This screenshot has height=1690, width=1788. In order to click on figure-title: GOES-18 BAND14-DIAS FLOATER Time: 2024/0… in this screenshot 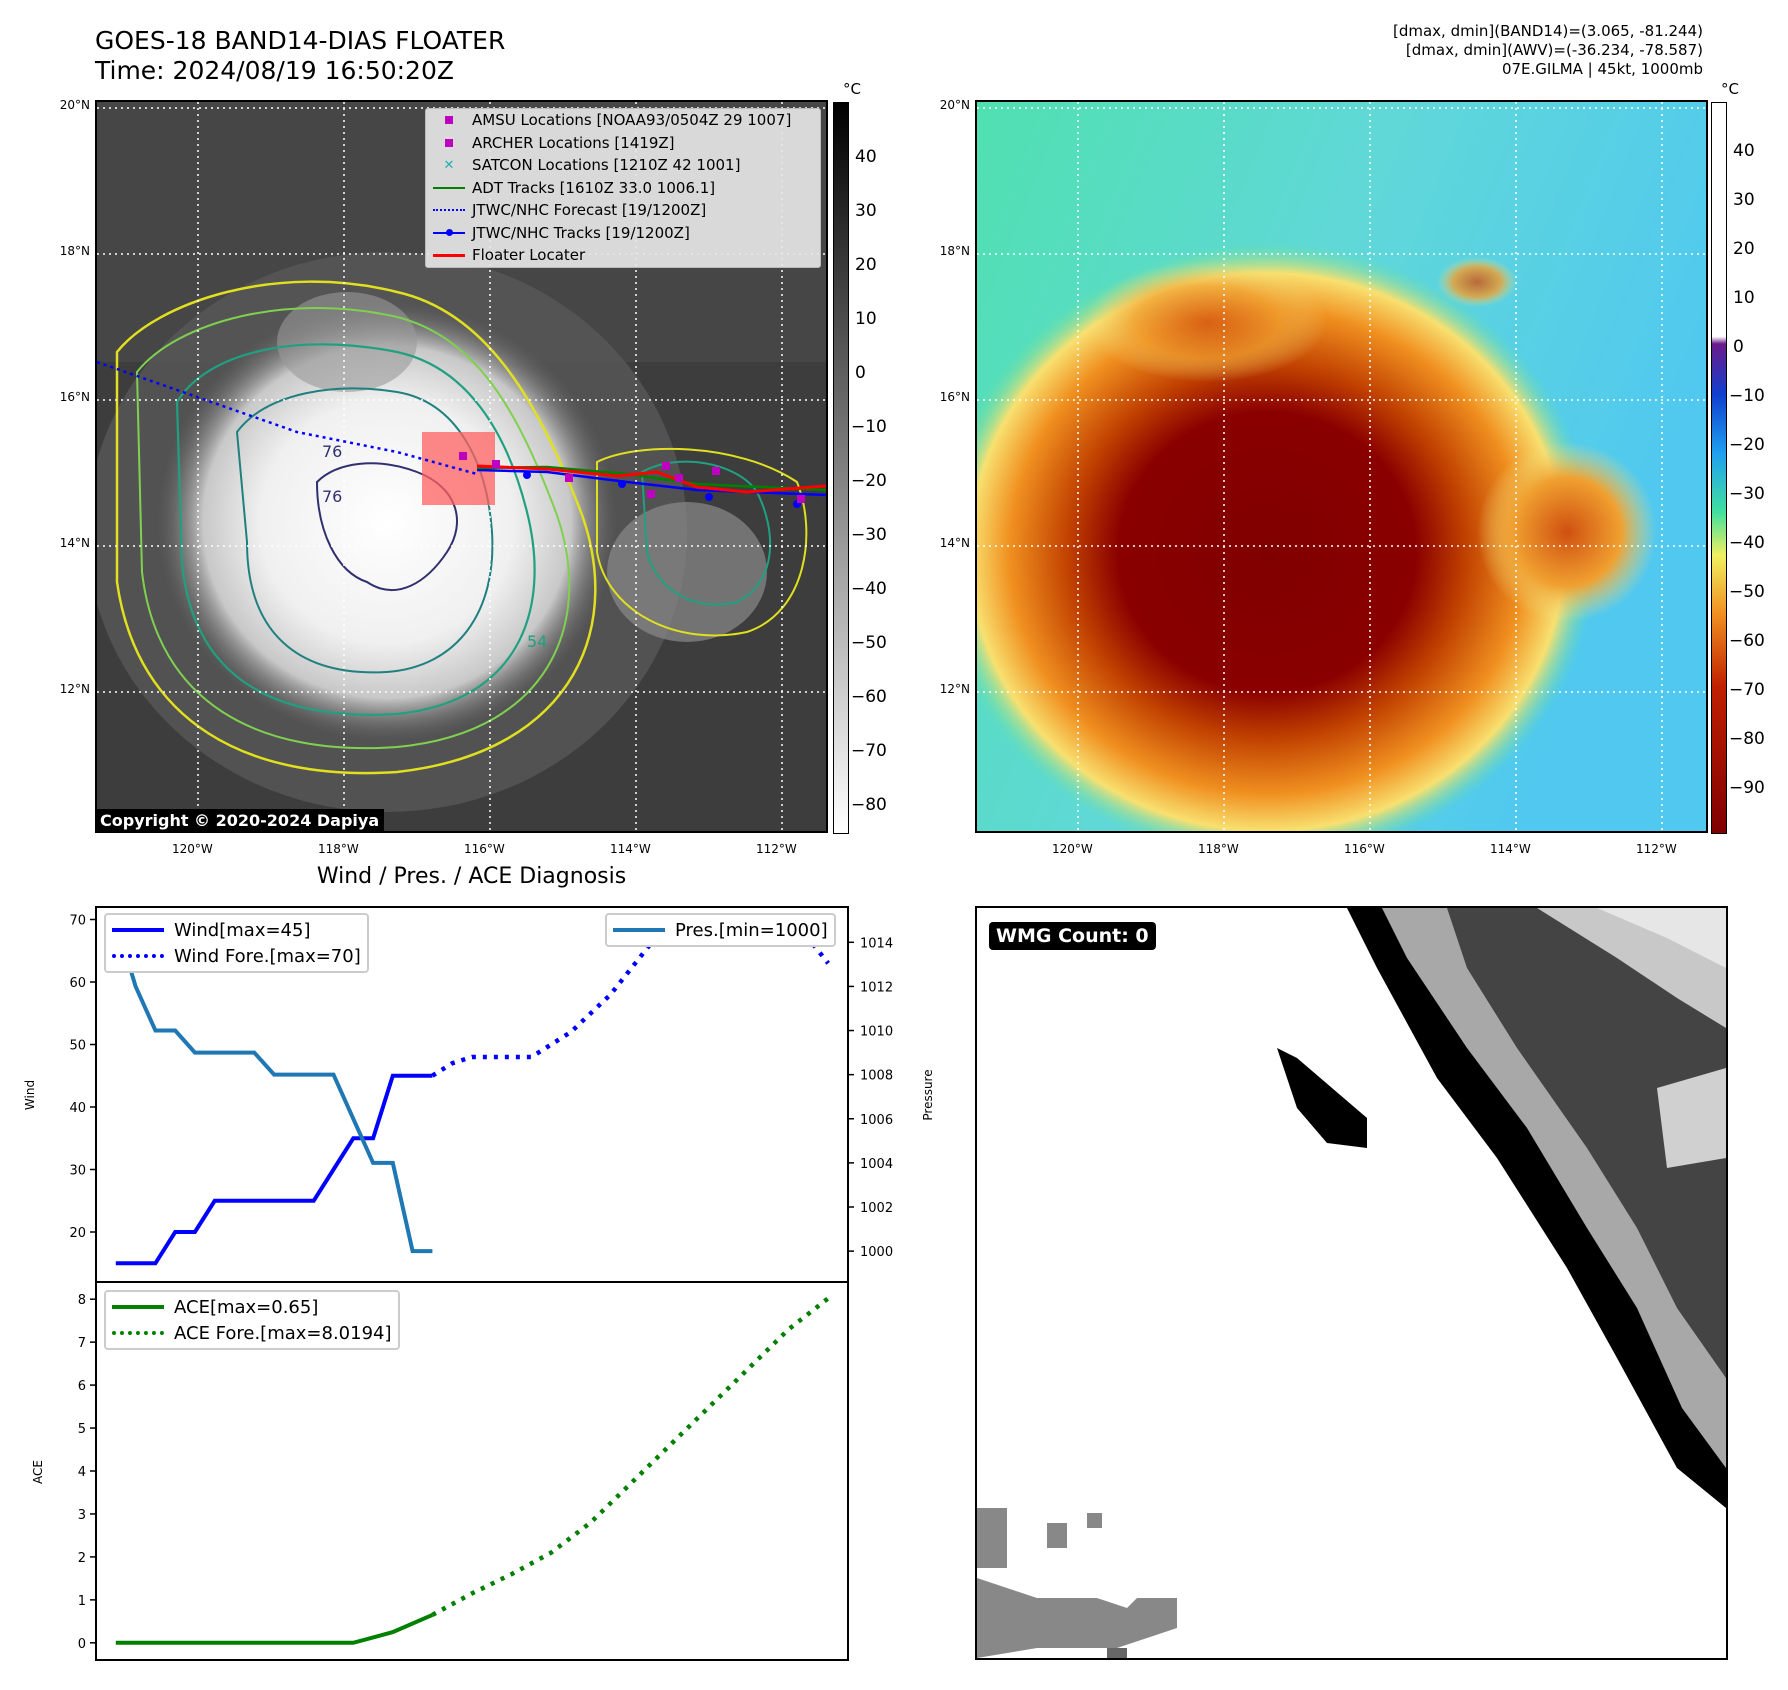, I will do `click(300, 56)`.